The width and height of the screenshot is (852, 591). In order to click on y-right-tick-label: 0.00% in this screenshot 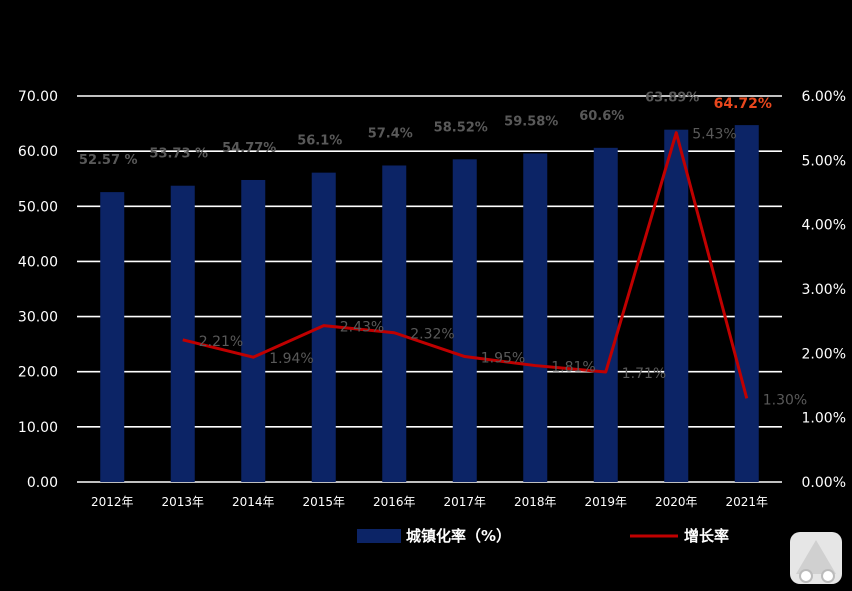, I will do `click(824, 483)`.